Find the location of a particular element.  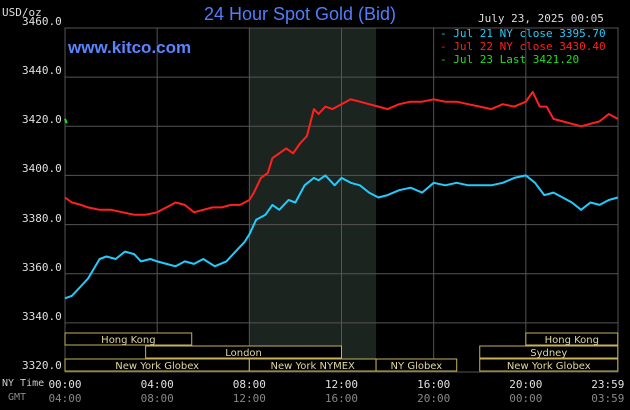

x-tick-label: 12:00 is located at coordinates (341, 384).